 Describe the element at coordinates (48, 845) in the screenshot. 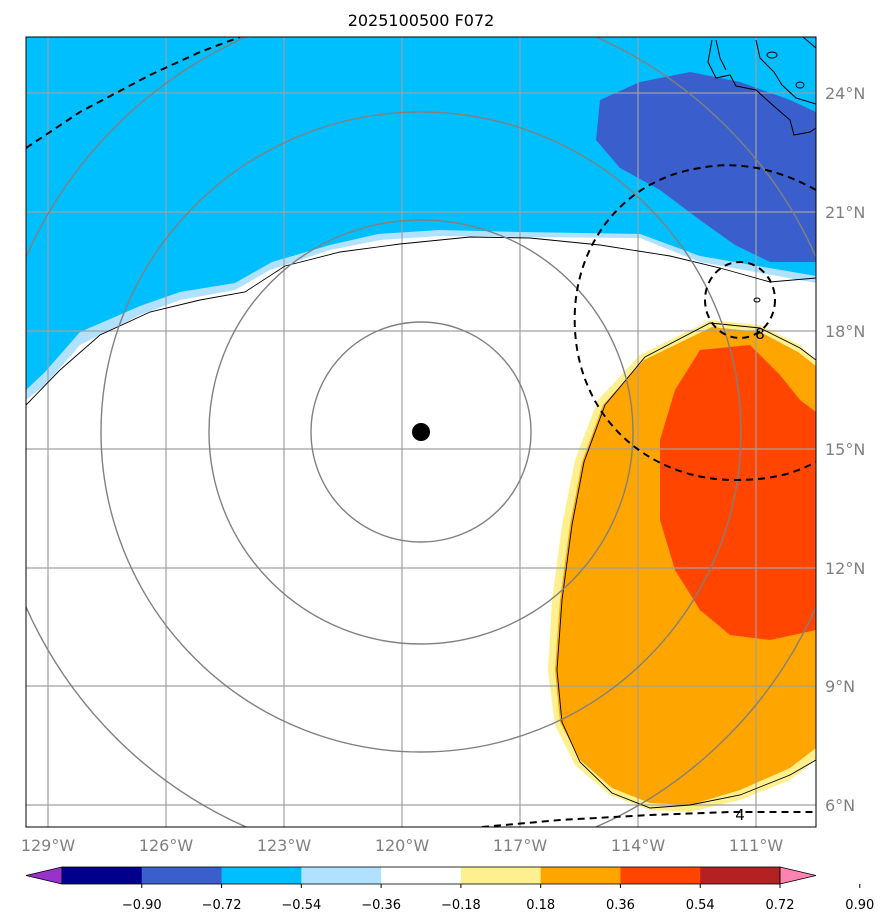

I see `lon-label: 129°W` at that location.